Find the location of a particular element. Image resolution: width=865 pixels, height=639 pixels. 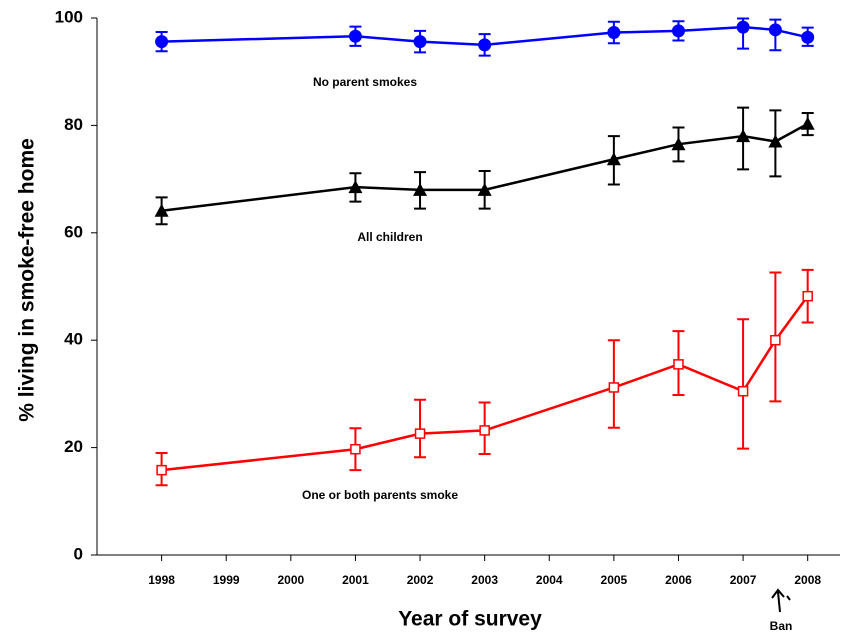

x-tick-label: 2006 is located at coordinates (678, 580).